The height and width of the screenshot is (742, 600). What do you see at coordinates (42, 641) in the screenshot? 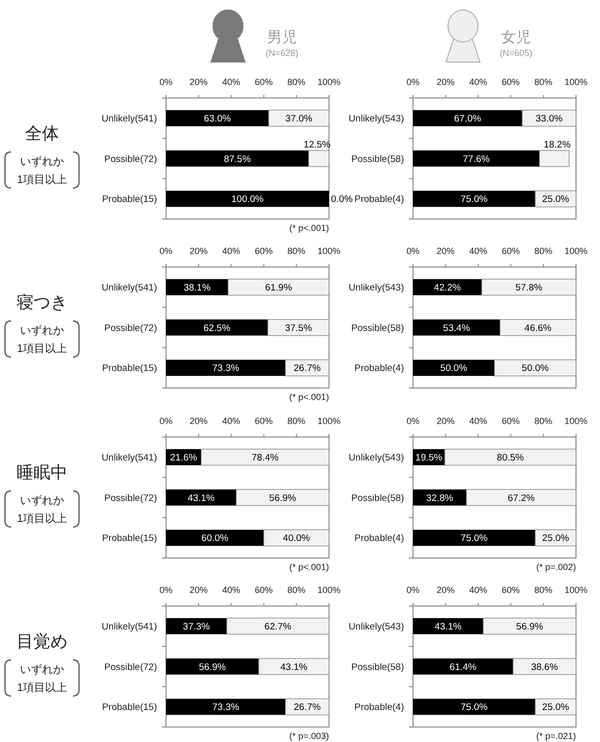
I see `y-axis-title: 目覚め` at bounding box center [42, 641].